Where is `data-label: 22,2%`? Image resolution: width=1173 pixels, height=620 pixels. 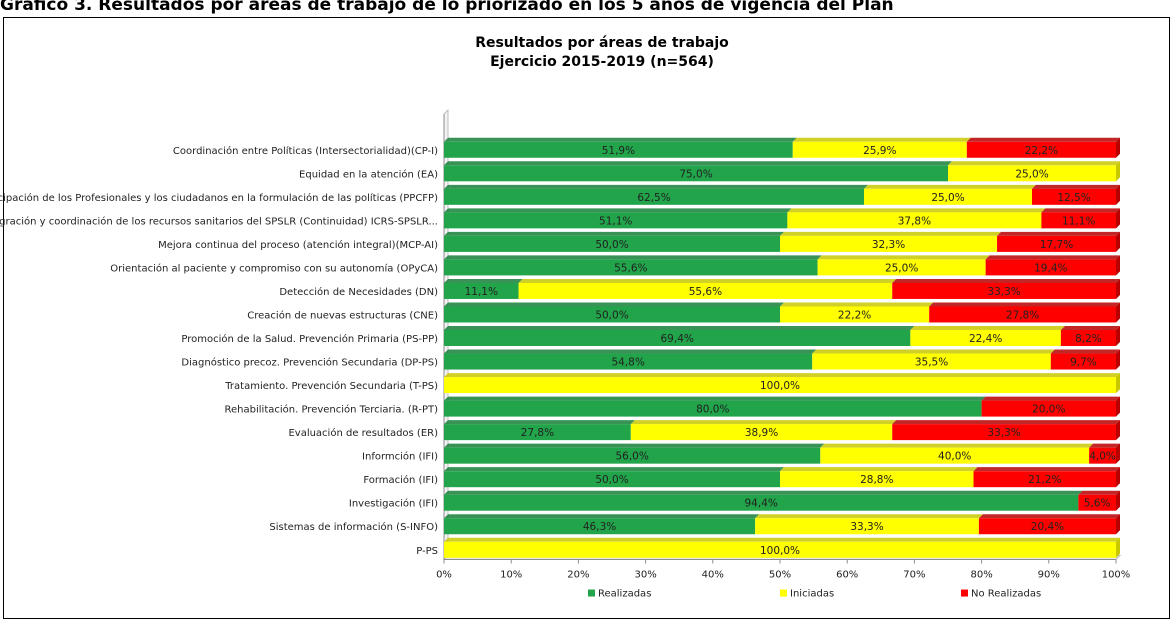
data-label: 22,2% is located at coordinates (1041, 151).